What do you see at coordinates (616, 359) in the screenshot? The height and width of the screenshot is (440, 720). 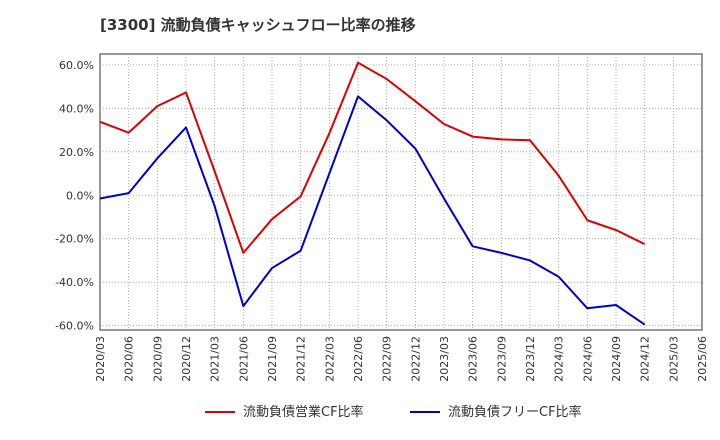 I see `x-tick-label: 2024/09` at bounding box center [616, 359].